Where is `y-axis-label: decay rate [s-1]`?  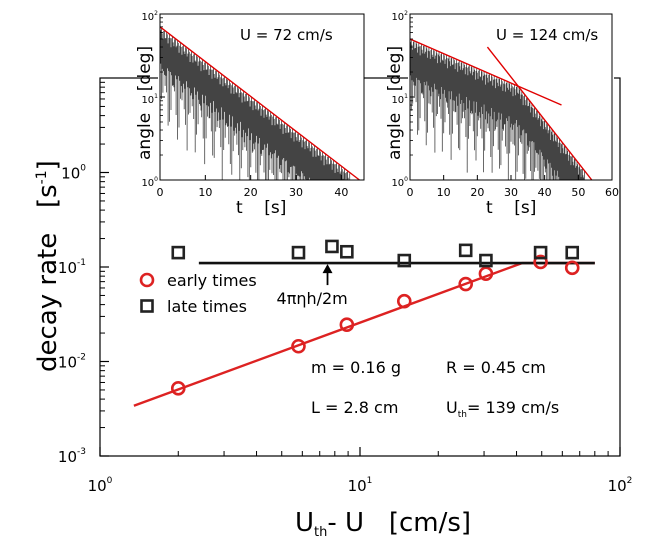 y-axis-label: decay rate [s-1] is located at coordinates (48, 266).